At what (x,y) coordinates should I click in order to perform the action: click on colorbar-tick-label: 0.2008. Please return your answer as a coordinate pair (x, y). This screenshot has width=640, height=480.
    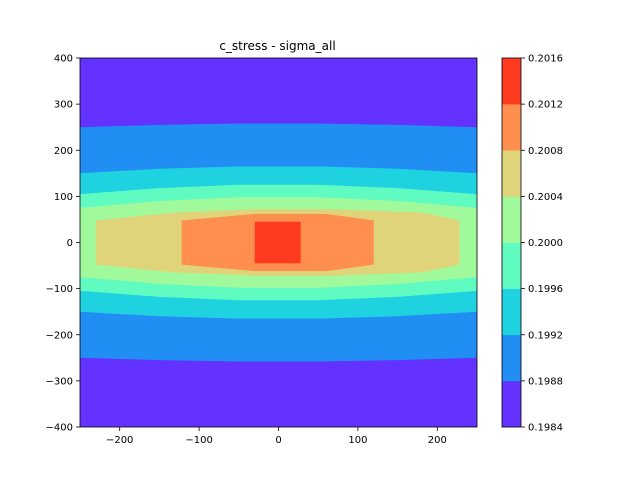
    Looking at the image, I should click on (545, 151).